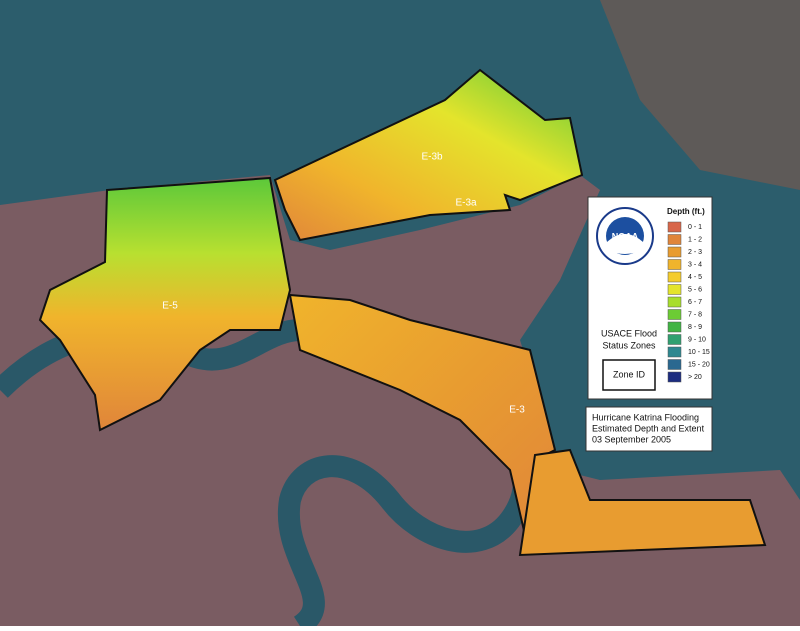 The width and height of the screenshot is (800, 631). I want to click on marsh, so click(700, 95).